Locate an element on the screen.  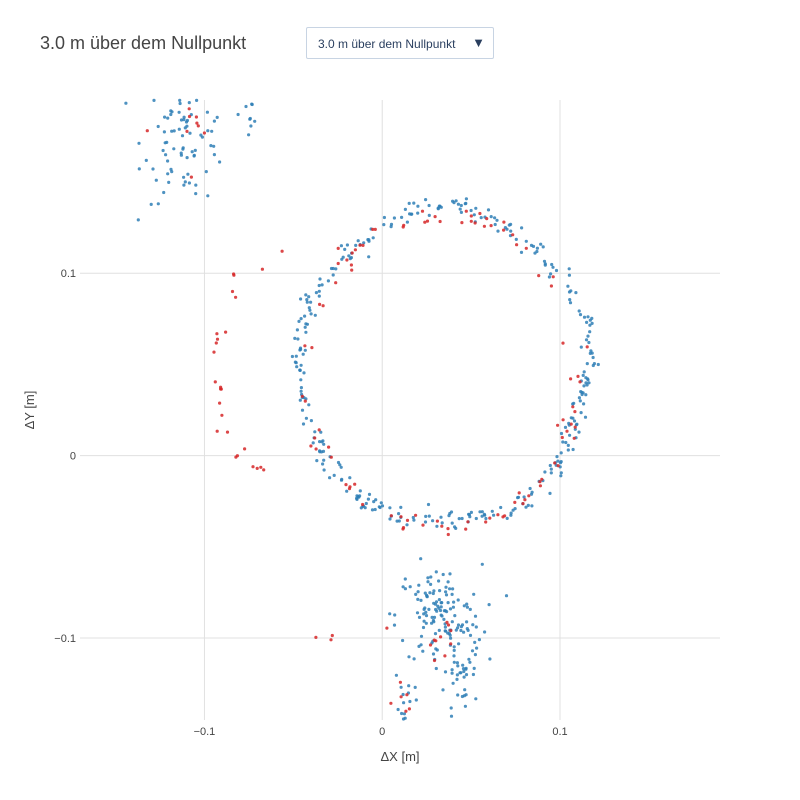
y-tick-label: 0.1 is located at coordinates (68, 274).